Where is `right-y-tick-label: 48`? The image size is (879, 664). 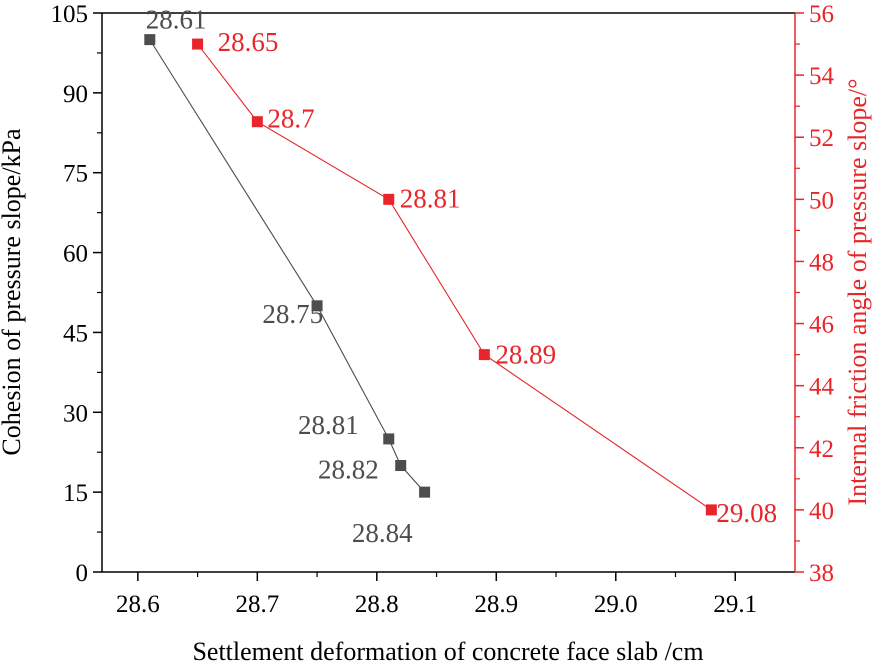 right-y-tick-label: 48 is located at coordinates (821, 262).